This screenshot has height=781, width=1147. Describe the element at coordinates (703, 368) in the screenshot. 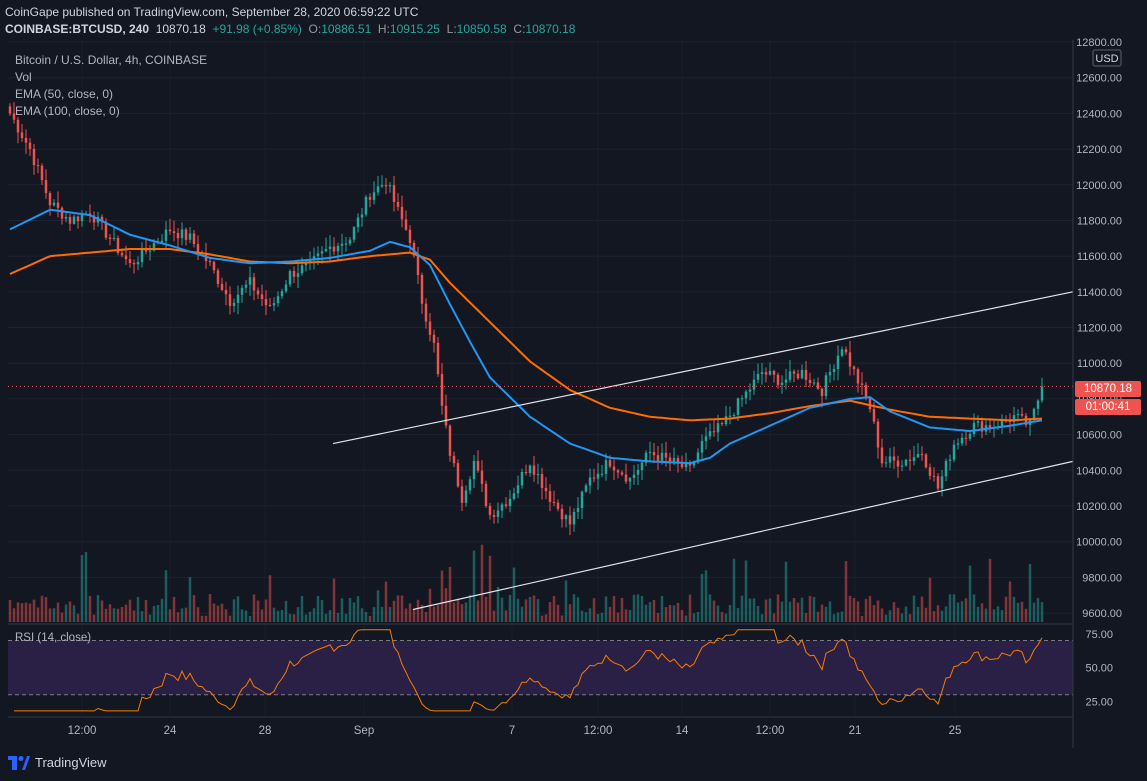

I see `upper-channel-trendline` at that location.